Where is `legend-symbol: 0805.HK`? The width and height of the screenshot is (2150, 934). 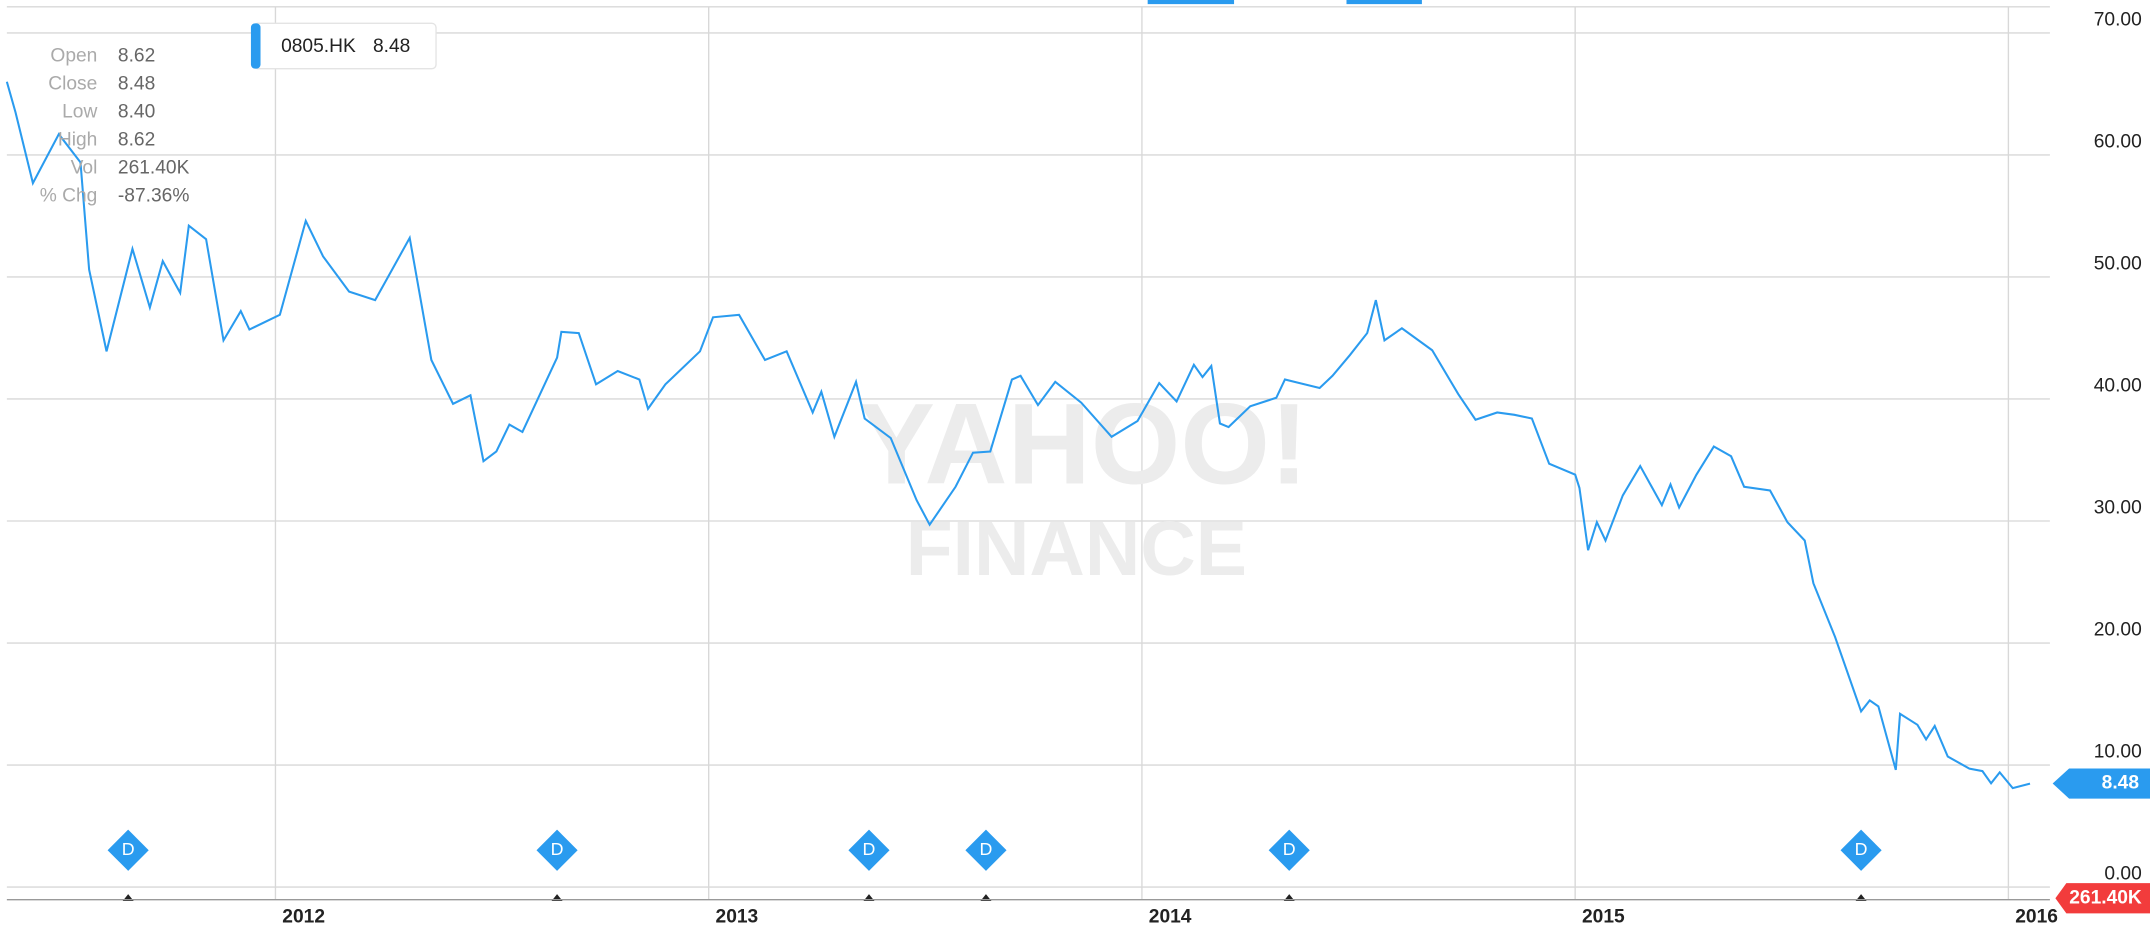 legend-symbol: 0805.HK is located at coordinates (318, 46).